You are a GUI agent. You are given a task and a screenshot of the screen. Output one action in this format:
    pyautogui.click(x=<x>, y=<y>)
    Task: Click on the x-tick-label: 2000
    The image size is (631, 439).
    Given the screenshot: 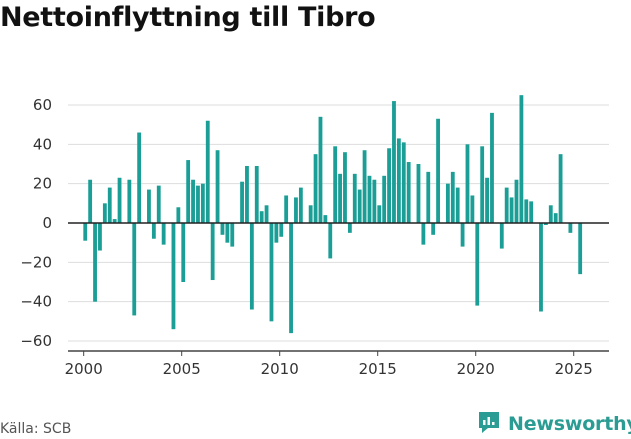 What is the action you would take?
    pyautogui.click(x=84, y=369)
    